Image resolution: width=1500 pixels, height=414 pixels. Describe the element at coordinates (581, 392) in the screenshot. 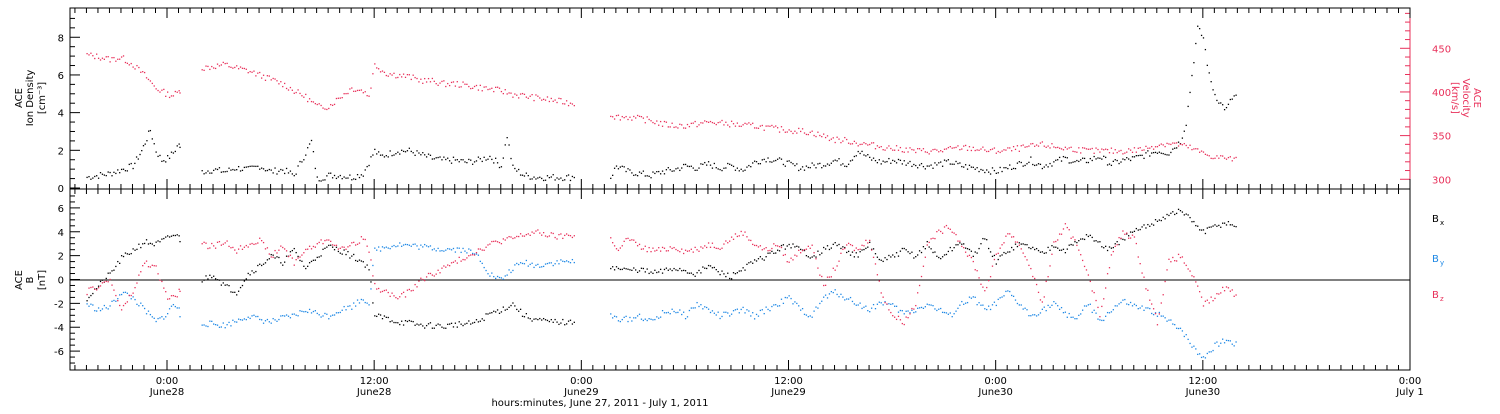

I see `x-tick-label-date: June29` at that location.